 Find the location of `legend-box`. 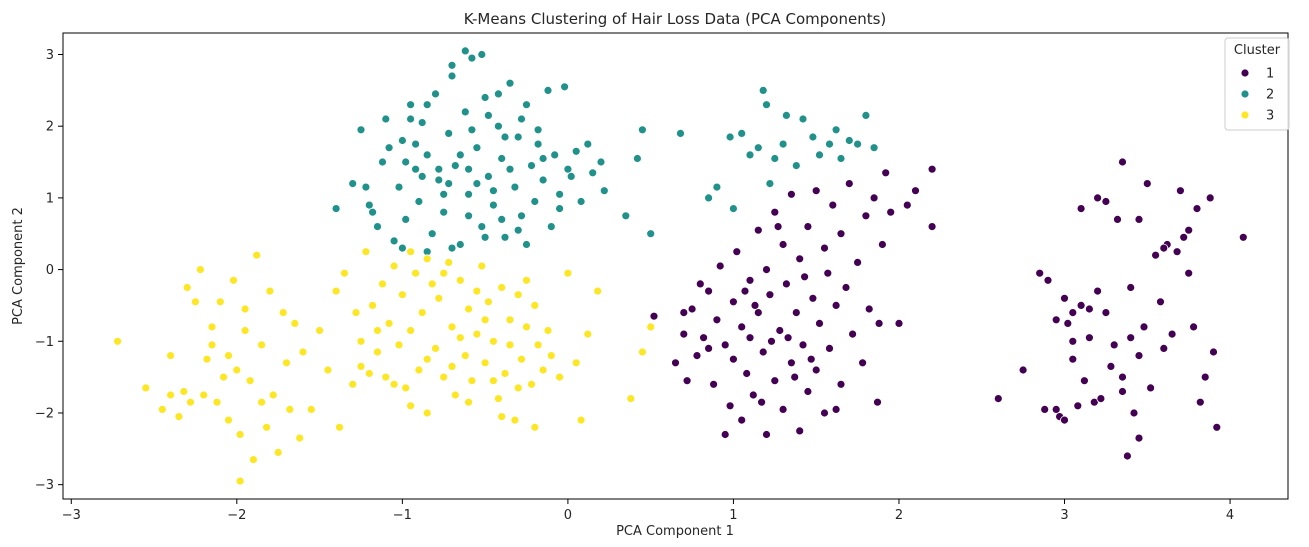

legend-box is located at coordinates (1257, 84).